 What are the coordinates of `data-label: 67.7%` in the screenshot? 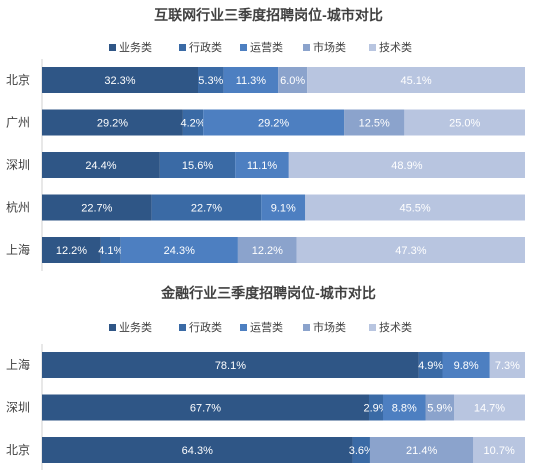 It's located at (205, 409).